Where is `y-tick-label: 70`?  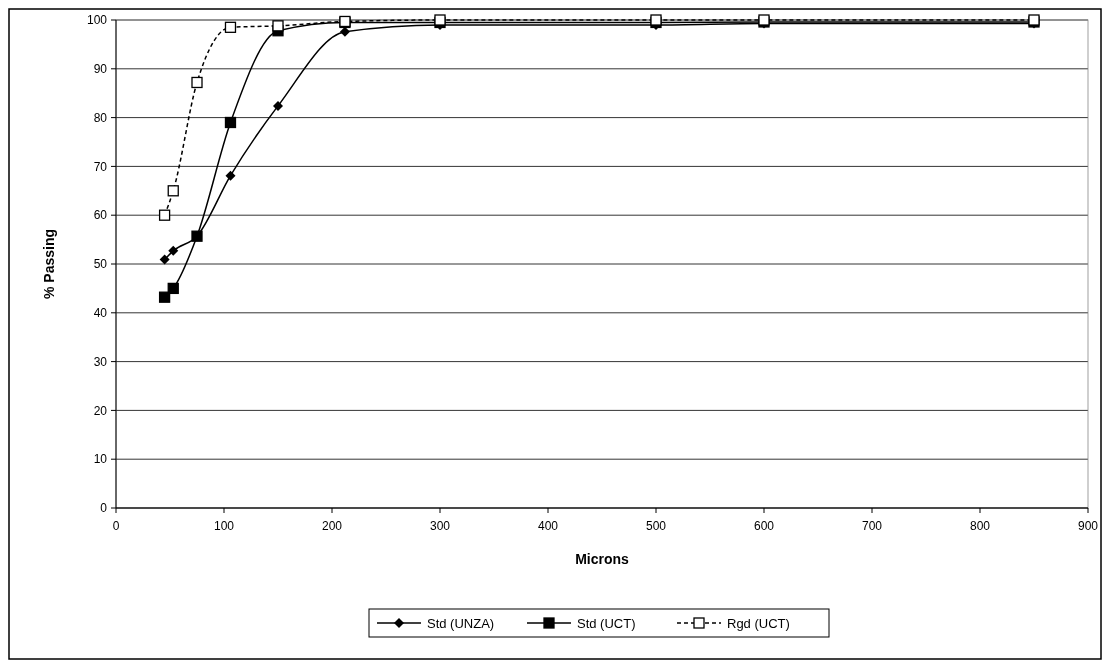
y-tick-label: 70 is located at coordinates (100, 166).